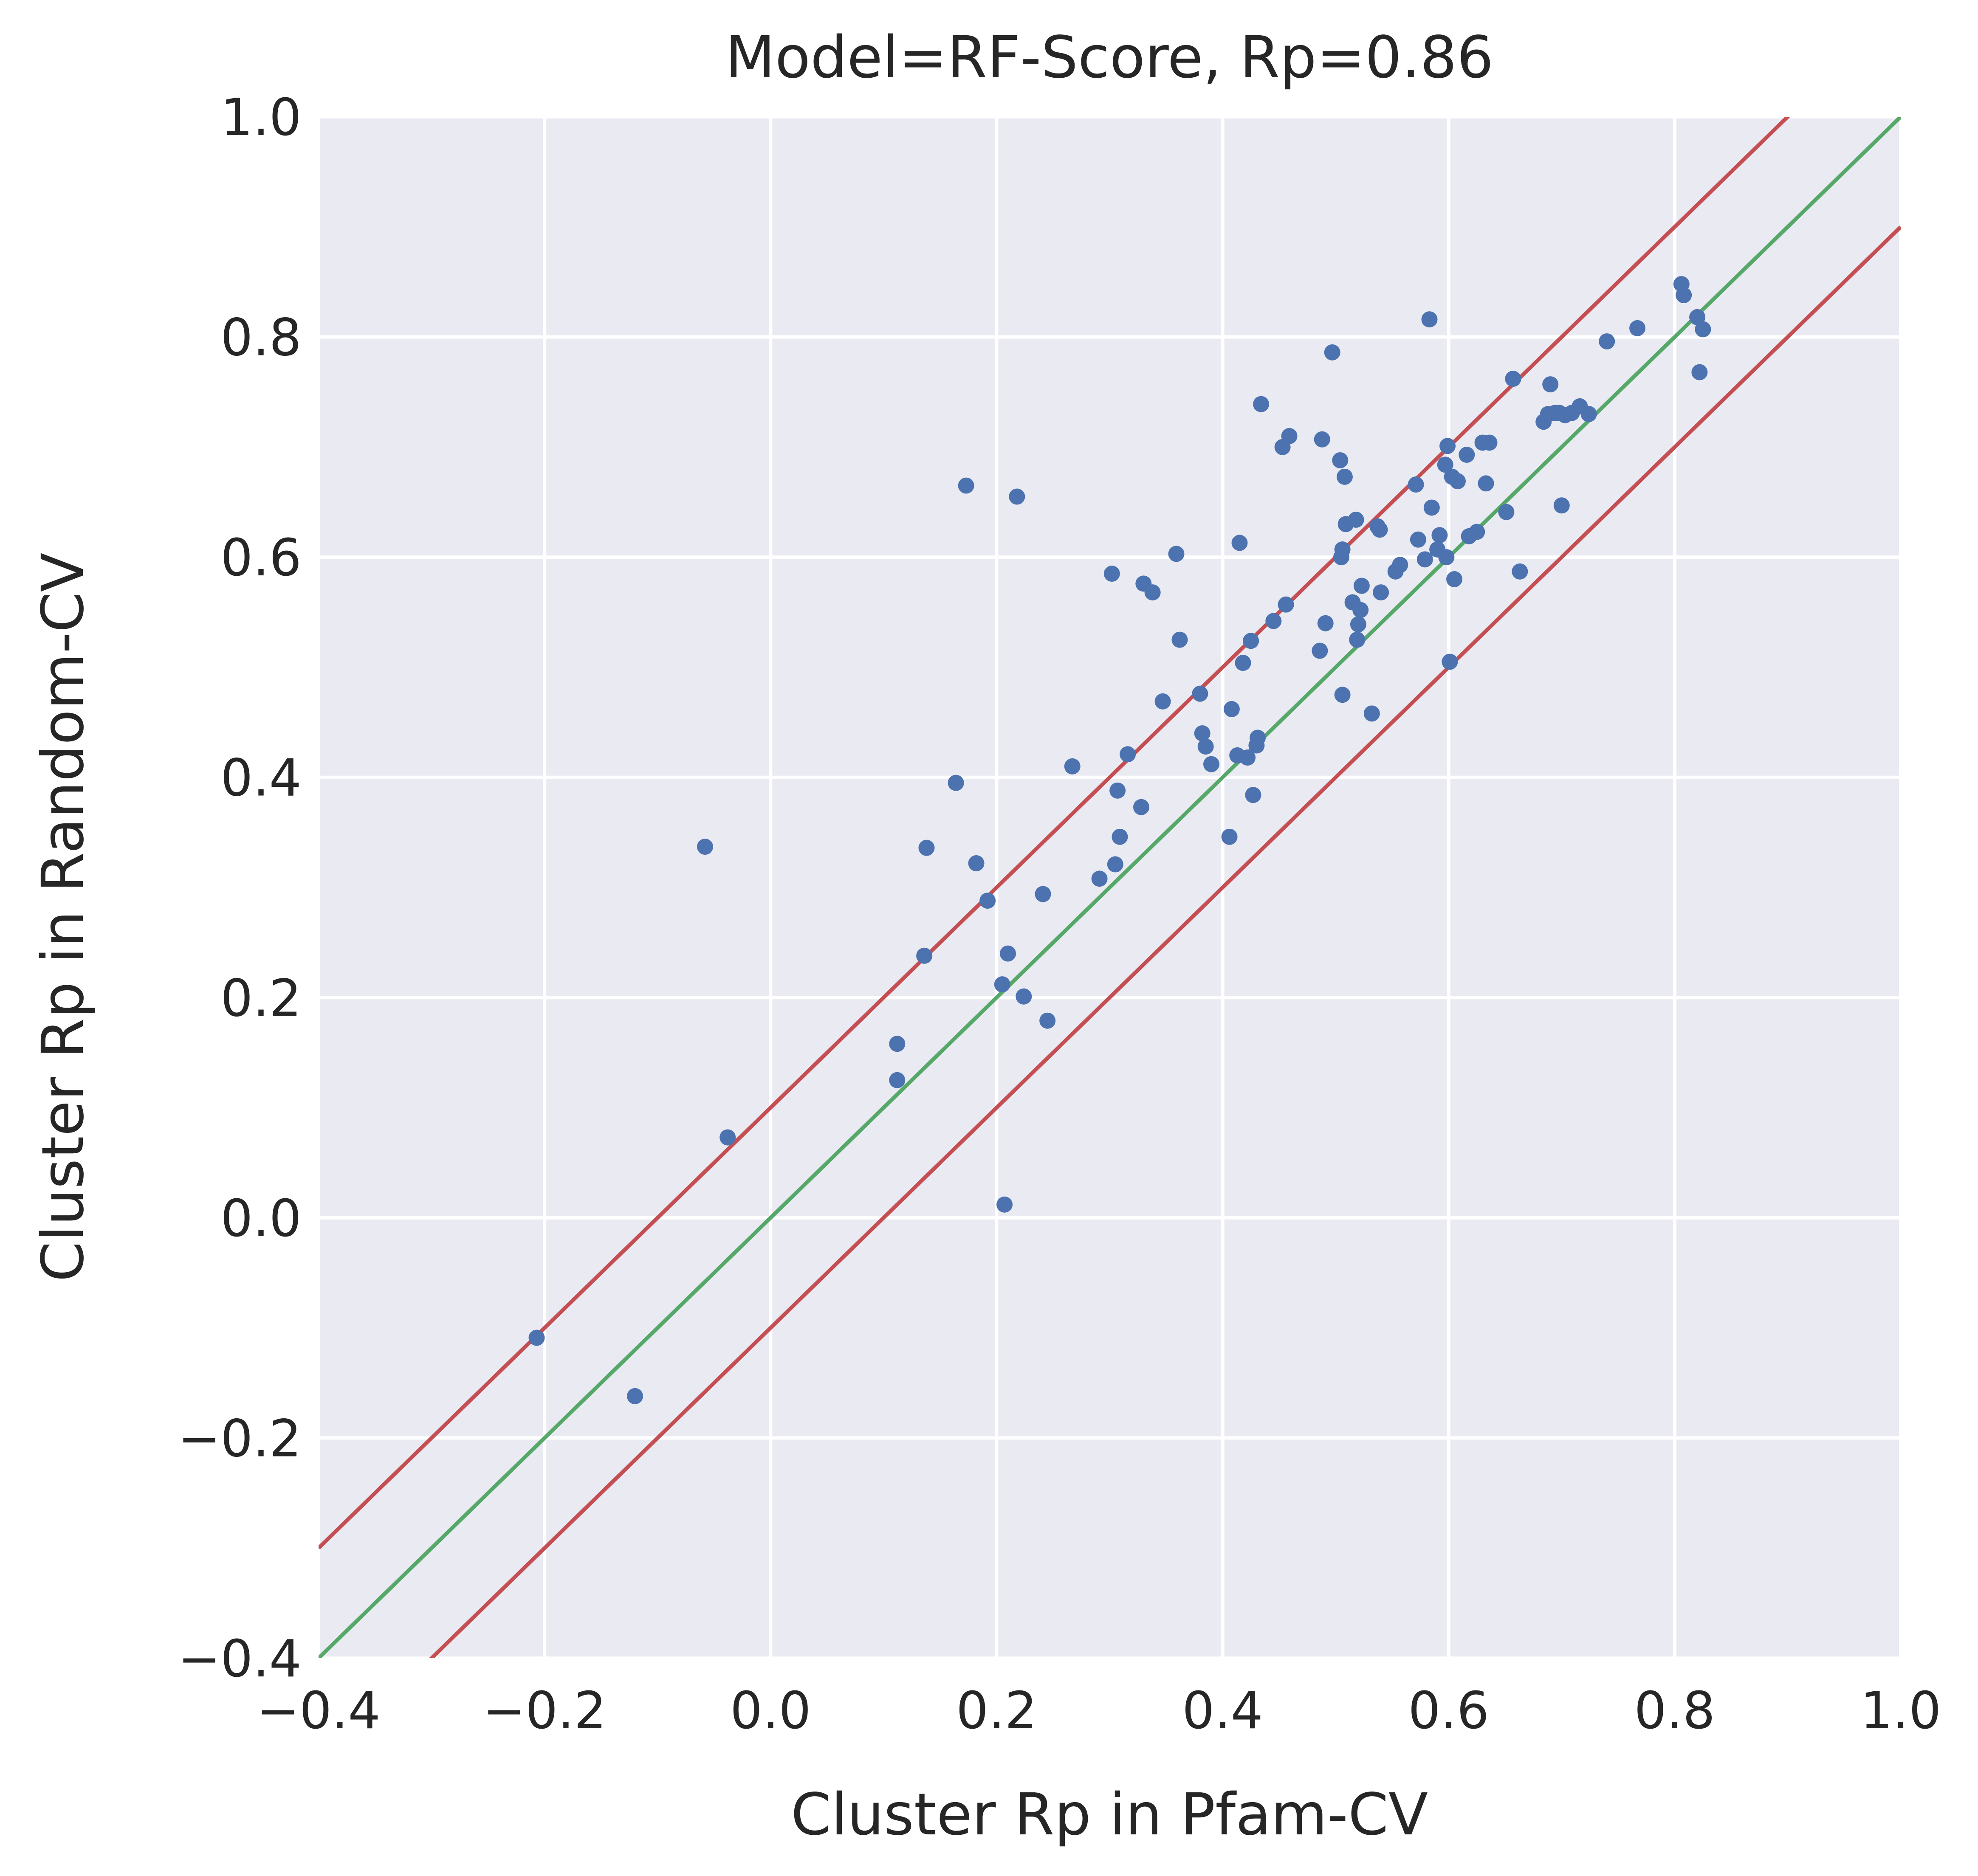 This screenshot has height=1876, width=1978. Describe the element at coordinates (240, 1438) in the screenshot. I see `y-tick-label-1: −0.2` at that location.